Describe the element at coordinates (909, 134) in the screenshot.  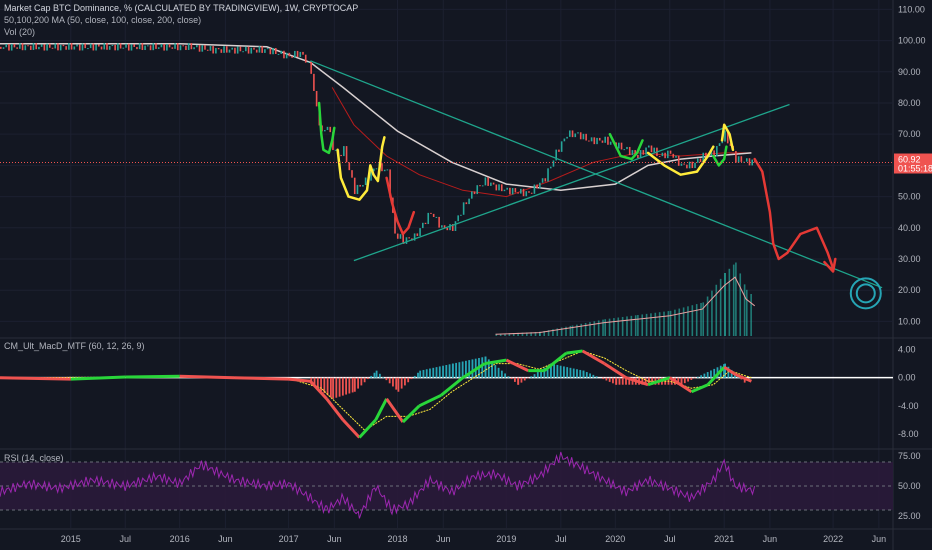
I see `price-axis-tick-label: 70.00` at that location.